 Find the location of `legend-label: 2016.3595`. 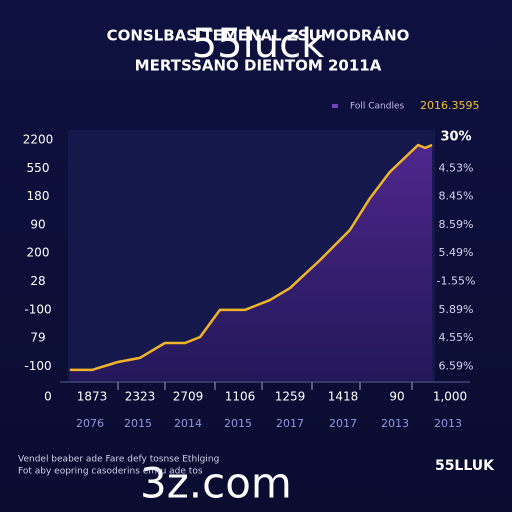

legend-label: 2016.3595 is located at coordinates (450, 105).